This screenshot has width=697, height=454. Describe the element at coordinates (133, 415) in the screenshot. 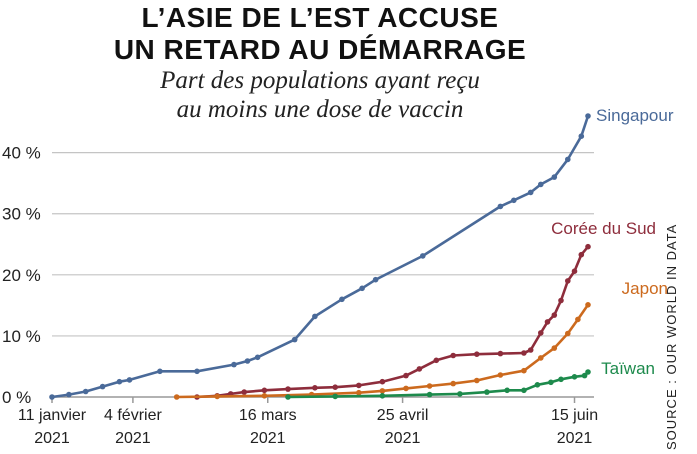

I see `x-tick-label-1: 4 février` at that location.